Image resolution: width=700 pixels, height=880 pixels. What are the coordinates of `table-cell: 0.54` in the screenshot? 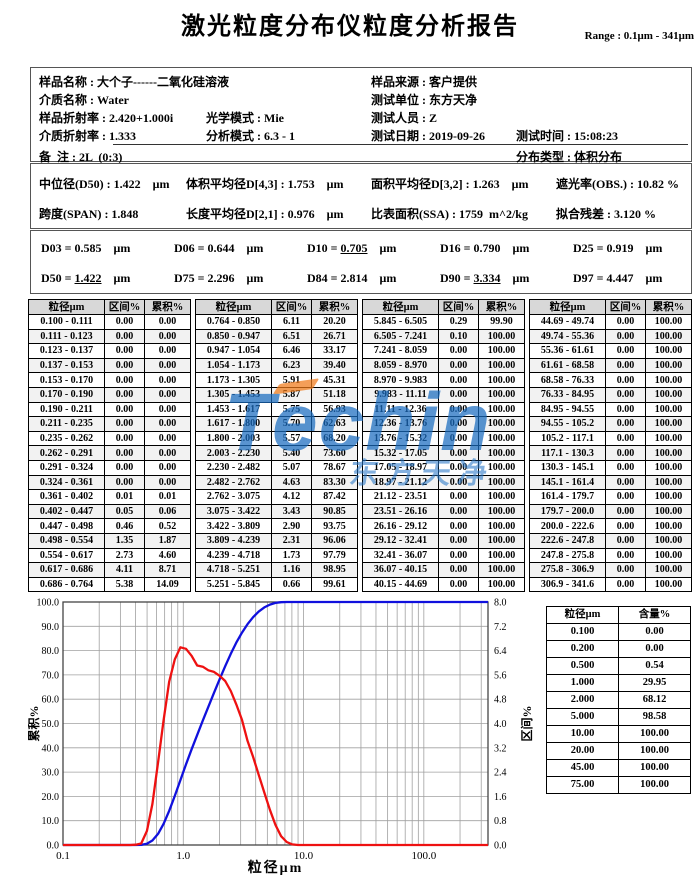 It's located at (654, 666).